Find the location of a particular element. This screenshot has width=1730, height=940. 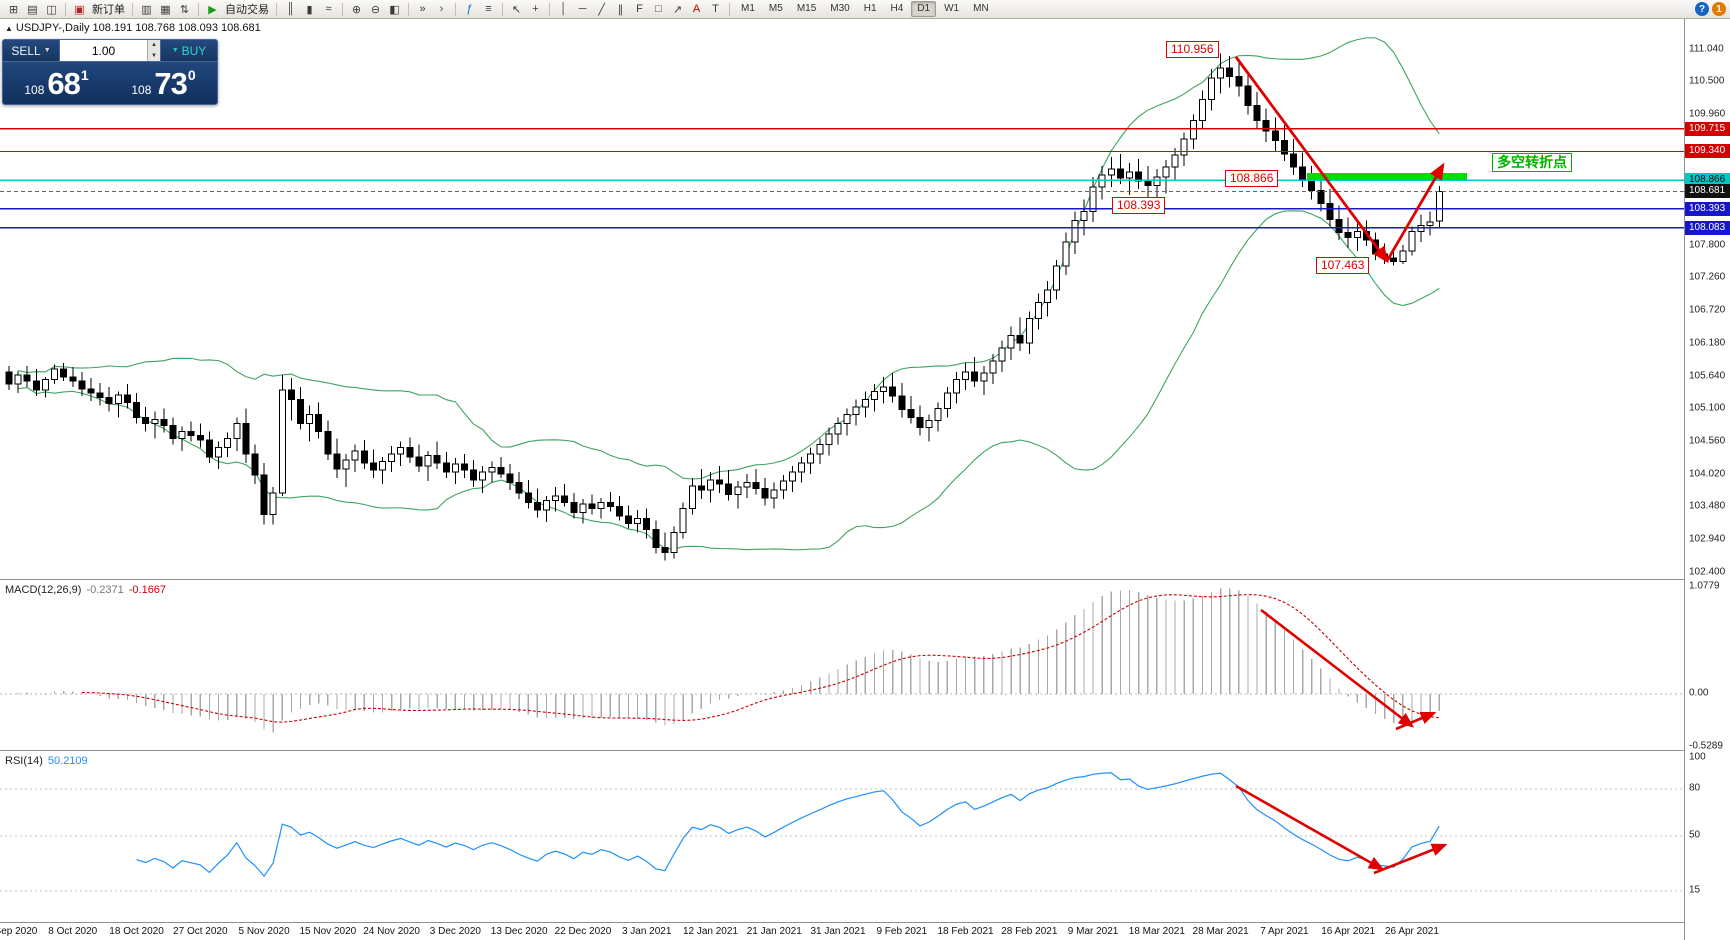

volume-box: ▲ ▼ is located at coordinates (110, 50).